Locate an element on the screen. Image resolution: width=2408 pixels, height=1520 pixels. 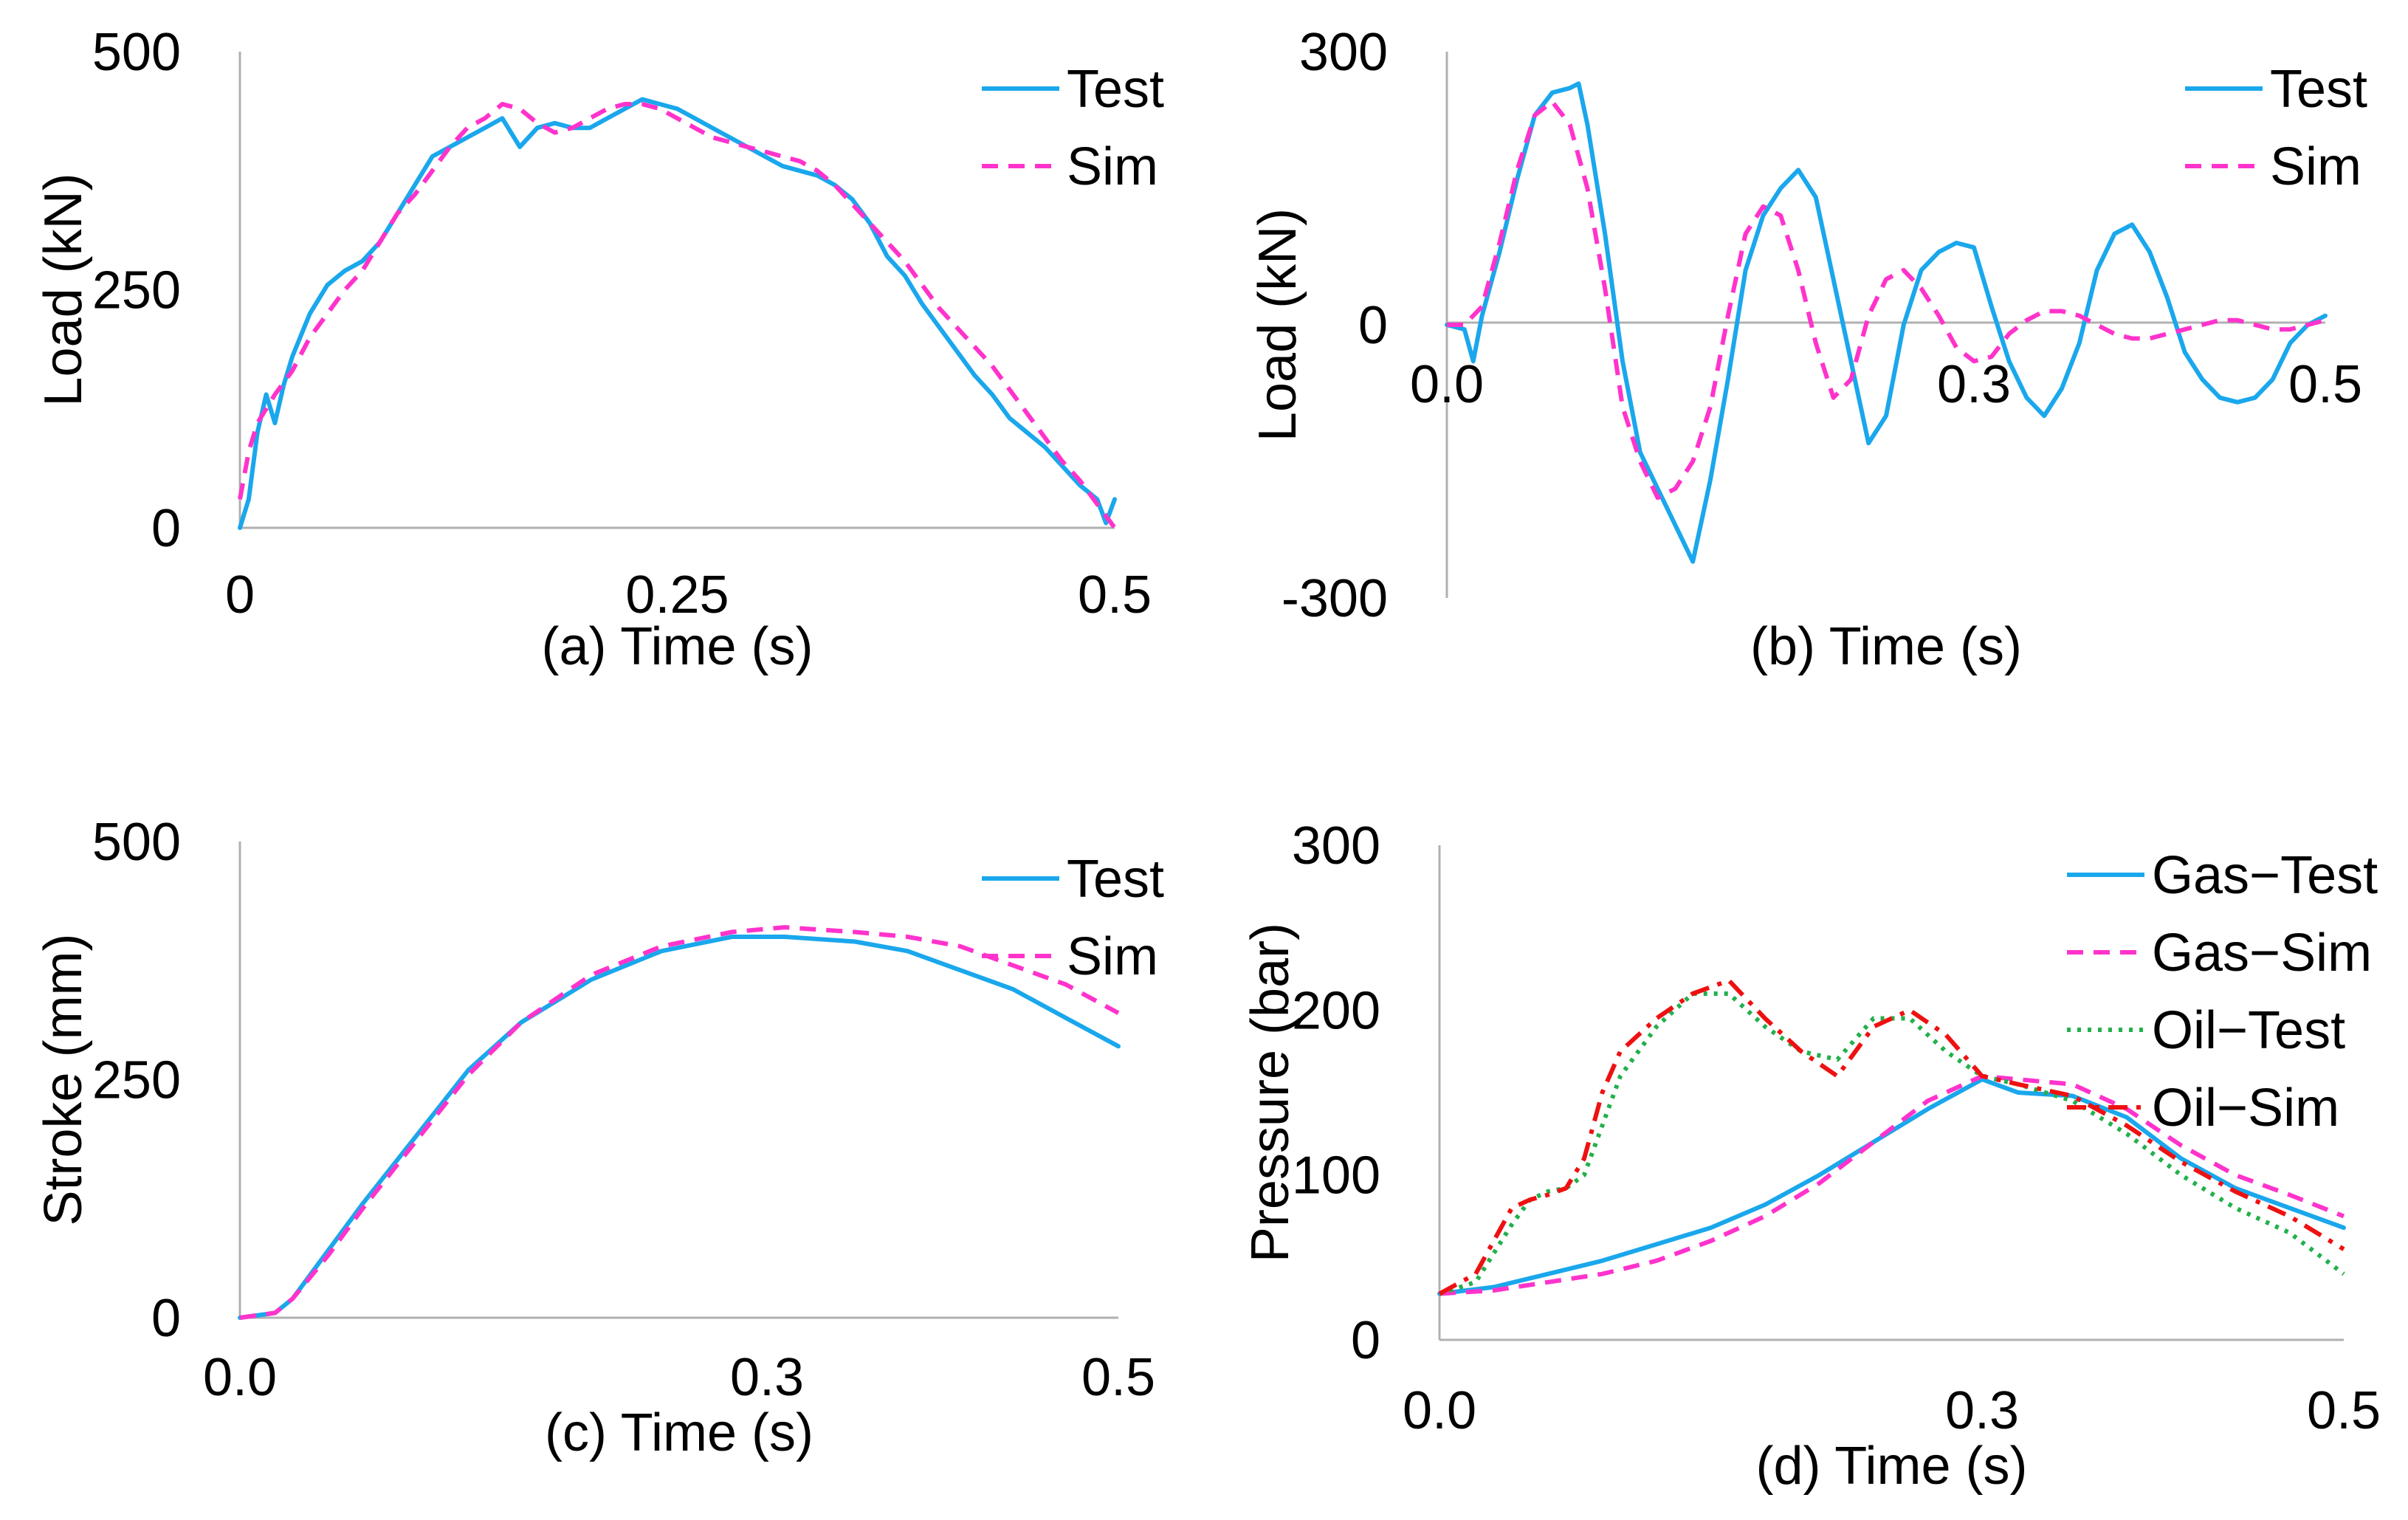
x-axis-title: (d) Time (s) is located at coordinates (1892, 1466).